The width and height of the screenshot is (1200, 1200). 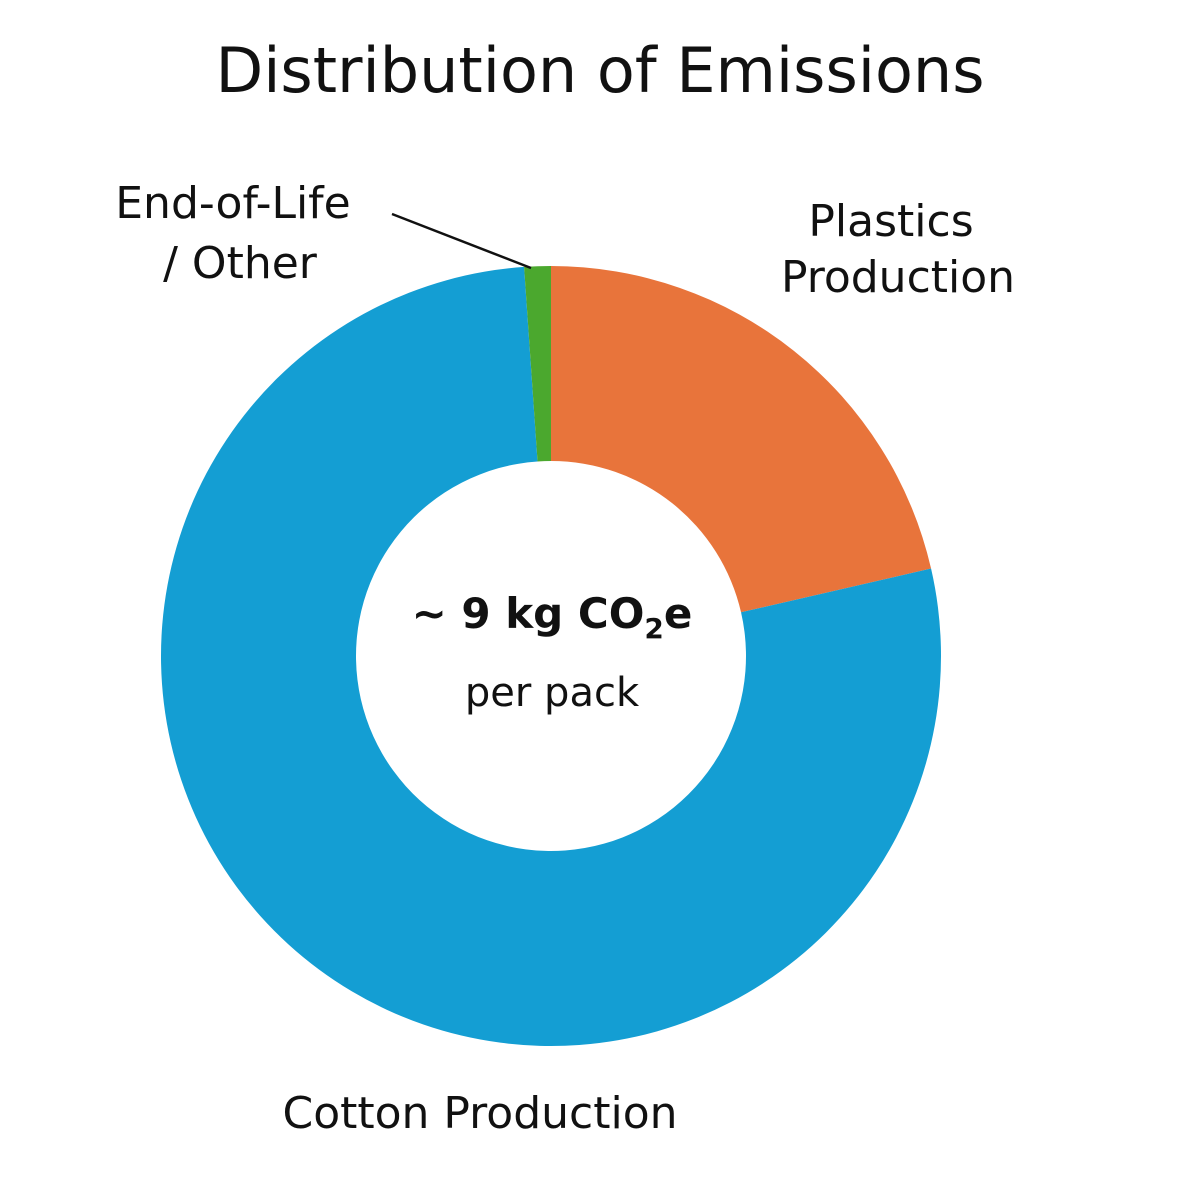 What do you see at coordinates (890, 221) in the screenshot?
I see `label-plastics-line-1: Plastics` at bounding box center [890, 221].